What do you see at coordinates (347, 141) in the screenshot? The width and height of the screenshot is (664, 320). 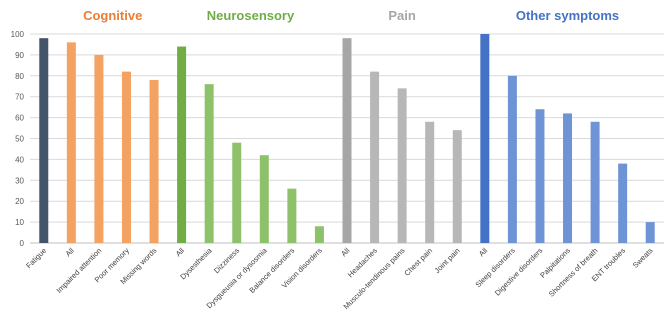 I see `bar-pain-all` at bounding box center [347, 141].